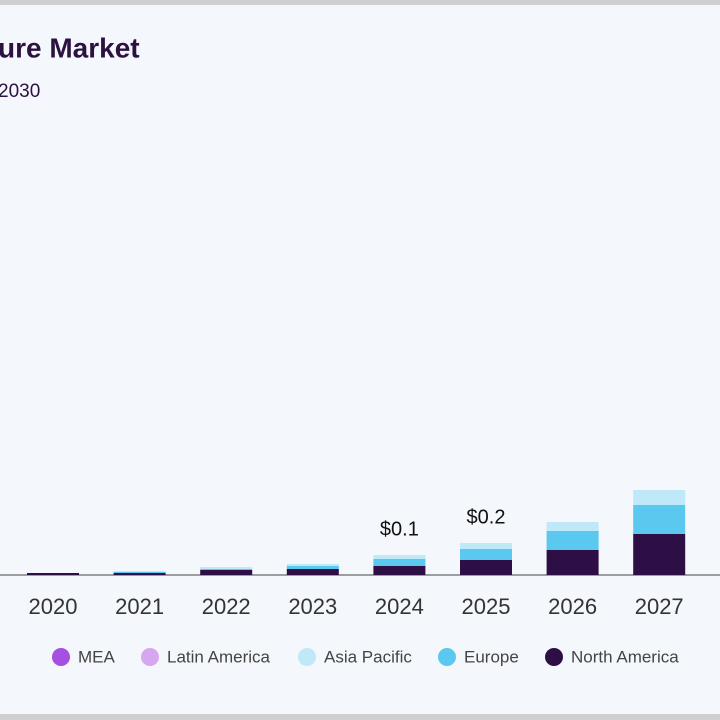 The height and width of the screenshot is (720, 720). What do you see at coordinates (219, 656) in the screenshot?
I see `legend-label: Latin America` at bounding box center [219, 656].